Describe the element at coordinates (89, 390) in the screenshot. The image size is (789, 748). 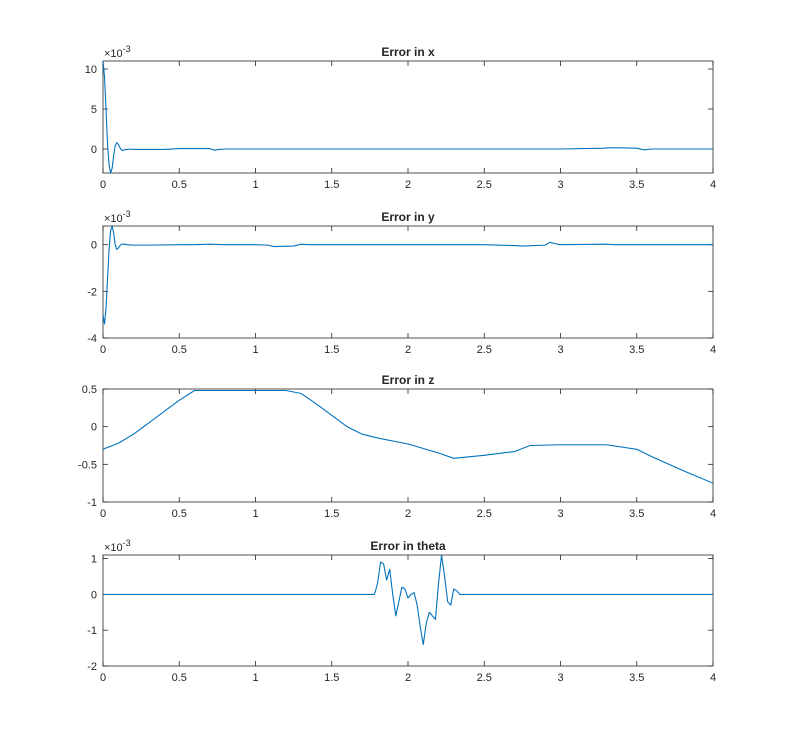
I see `y-tick-label: 0.5` at that location.